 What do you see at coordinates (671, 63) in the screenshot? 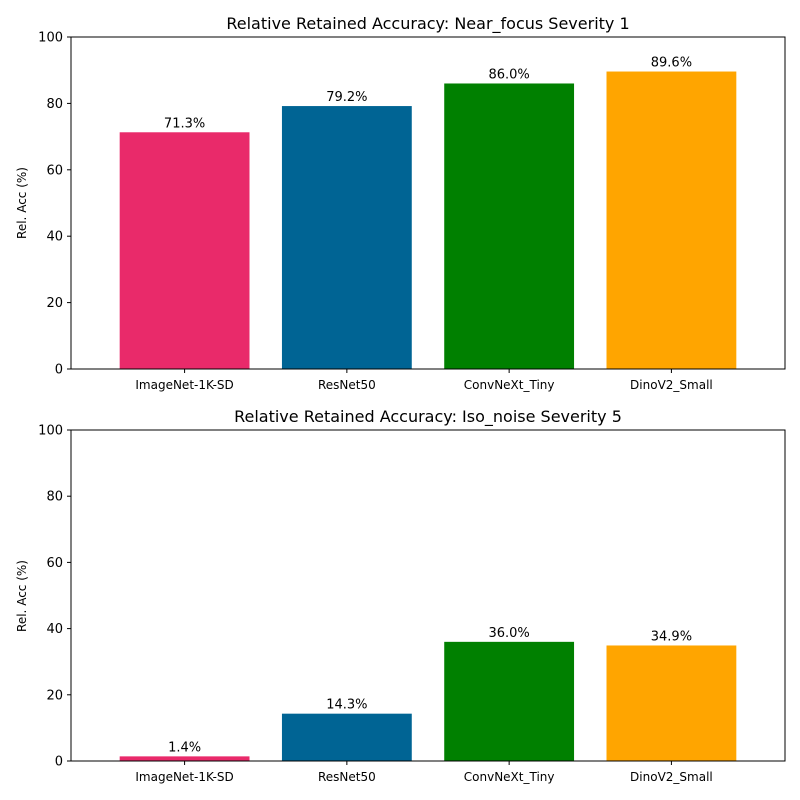
I see `data-label: 89.6%` at bounding box center [671, 63].